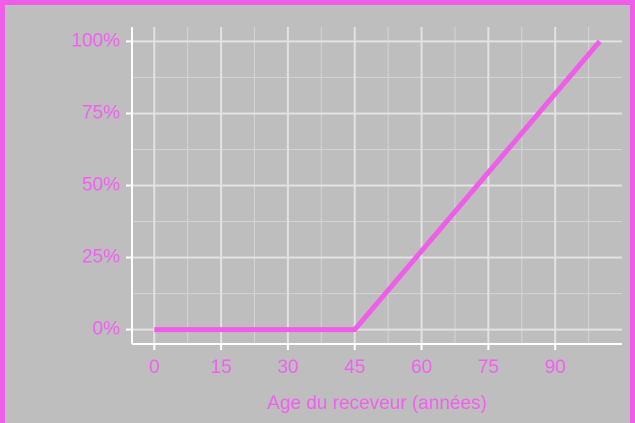  I want to click on x-tick-label: 30, so click(287, 367).